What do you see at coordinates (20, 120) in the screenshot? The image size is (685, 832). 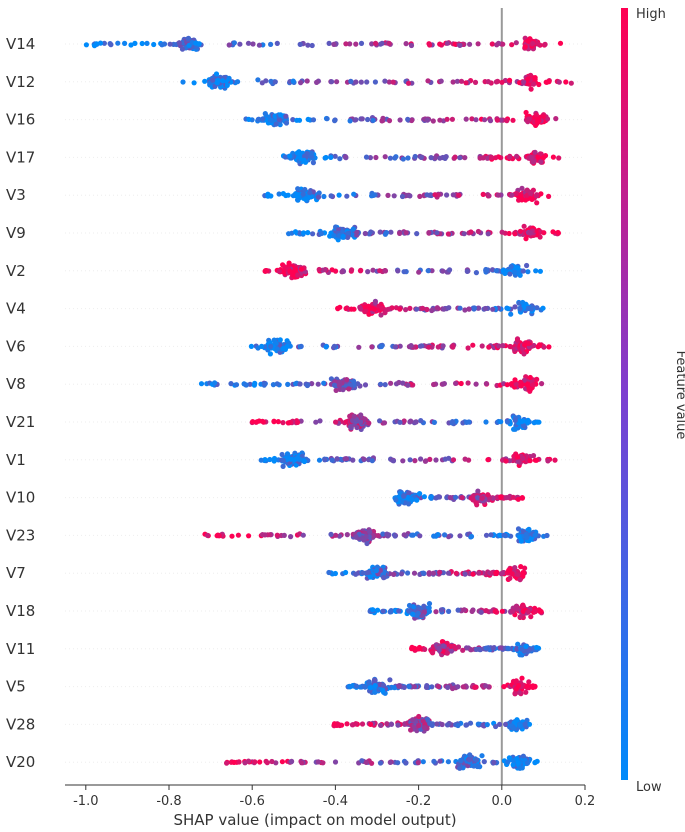 I see `feature-label-v16: V16` at bounding box center [20, 120].